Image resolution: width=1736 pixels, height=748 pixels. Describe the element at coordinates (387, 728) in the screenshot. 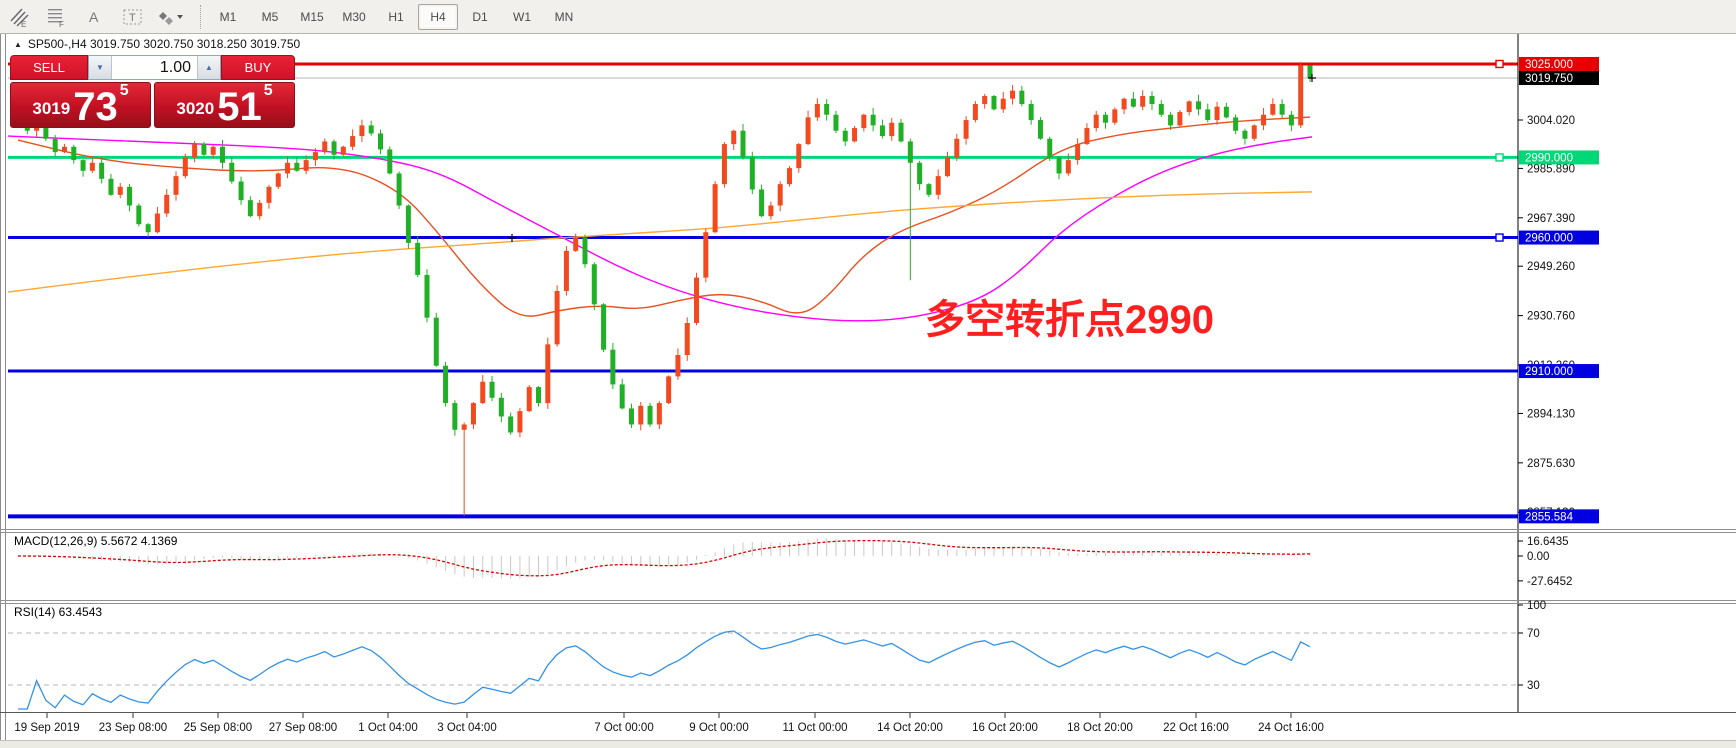

I see `date-label: 1 Oct 04:00` at that location.